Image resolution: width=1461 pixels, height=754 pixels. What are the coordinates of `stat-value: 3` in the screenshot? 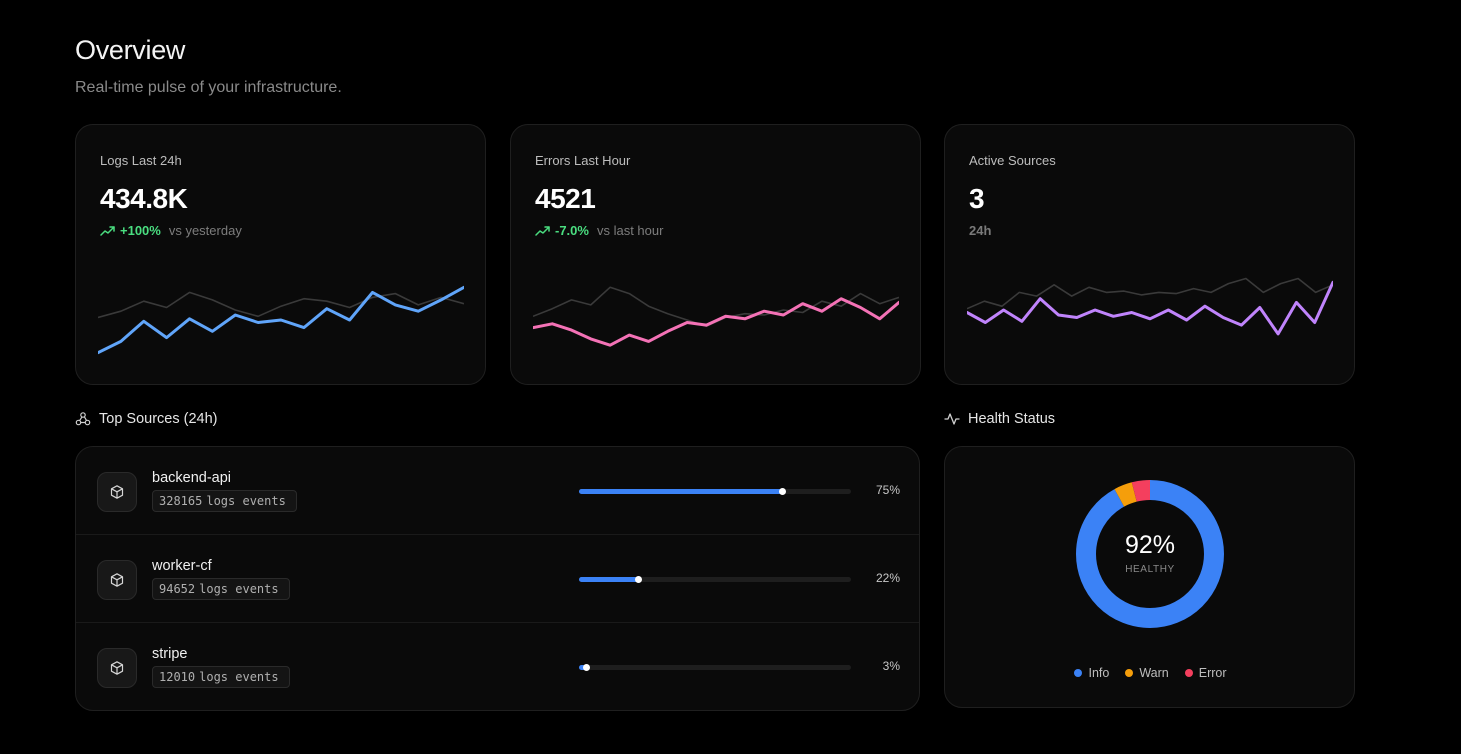 It's located at (977, 198).